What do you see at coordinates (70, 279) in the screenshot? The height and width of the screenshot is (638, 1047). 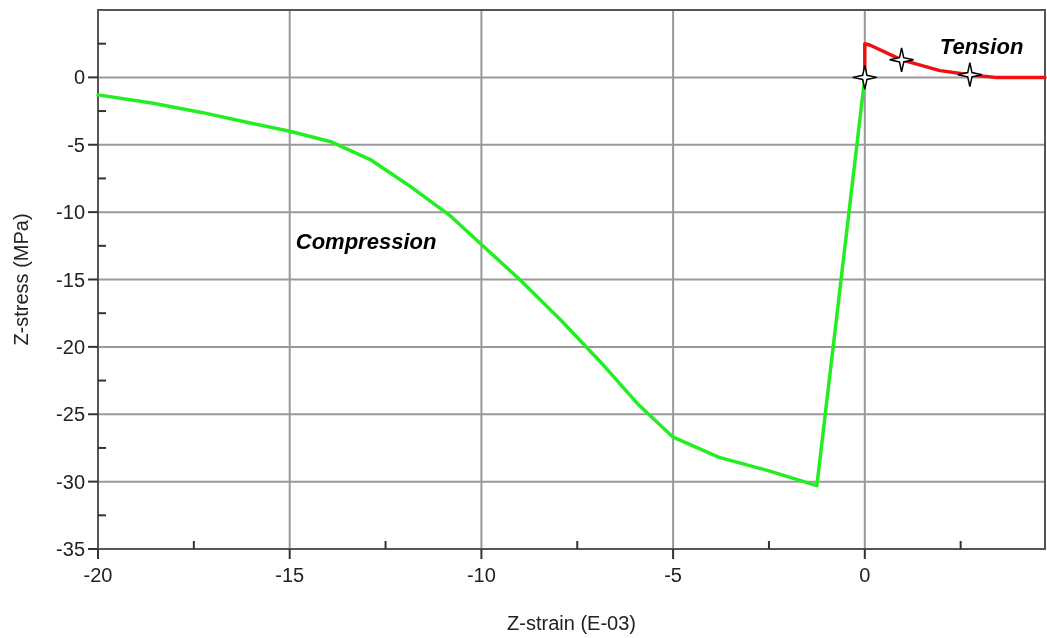 I see `y-tick-label: -15` at bounding box center [70, 279].